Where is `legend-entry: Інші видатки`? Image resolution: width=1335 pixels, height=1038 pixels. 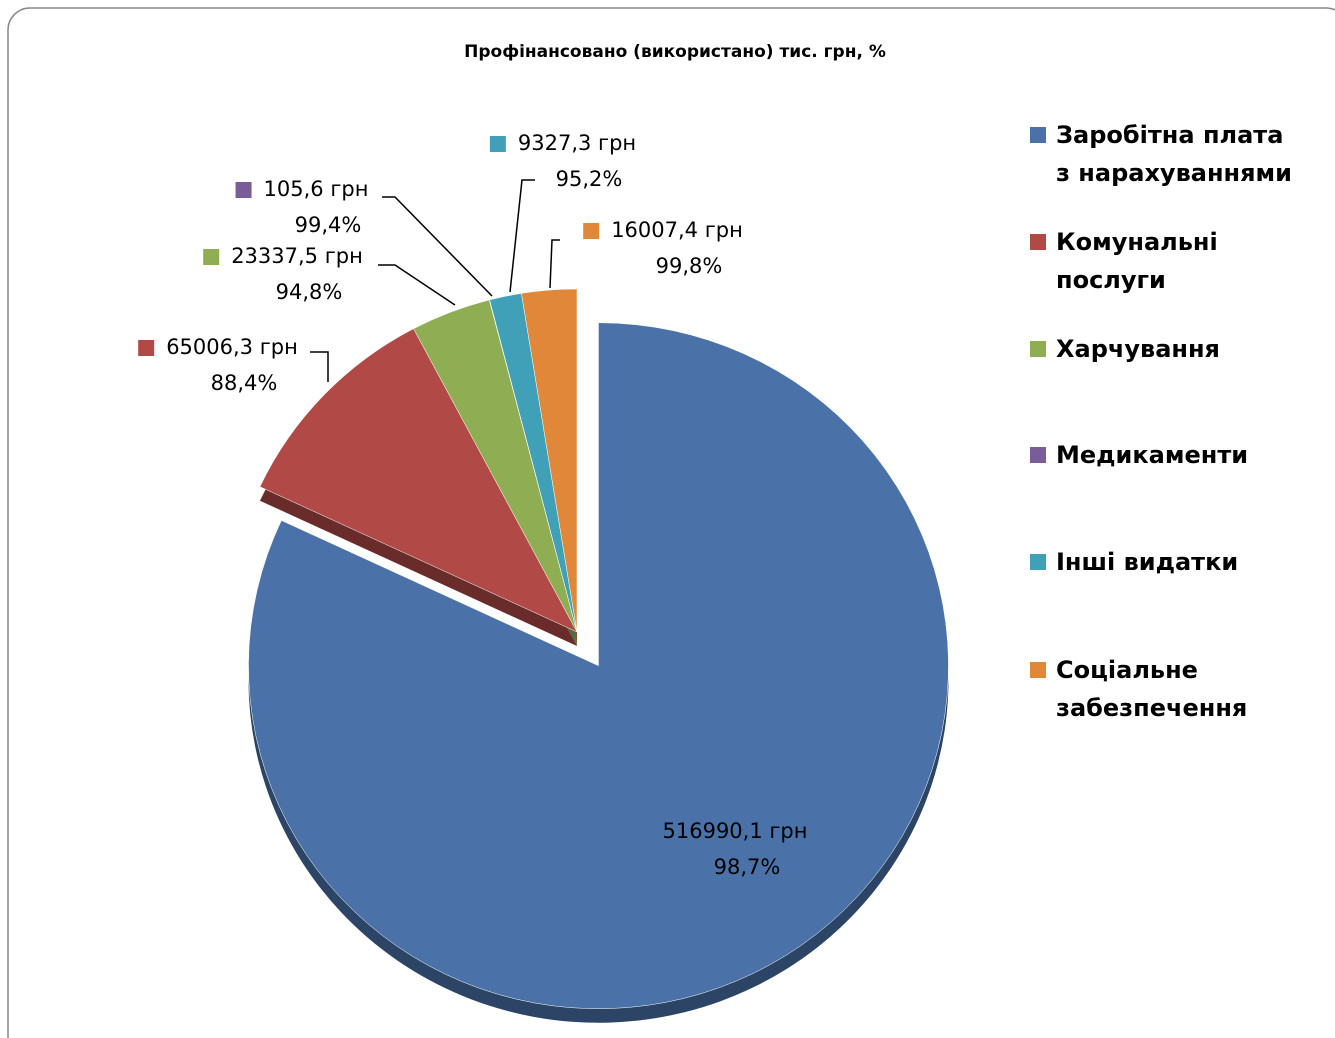
legend-entry: Інші видатки is located at coordinates (1165, 562).